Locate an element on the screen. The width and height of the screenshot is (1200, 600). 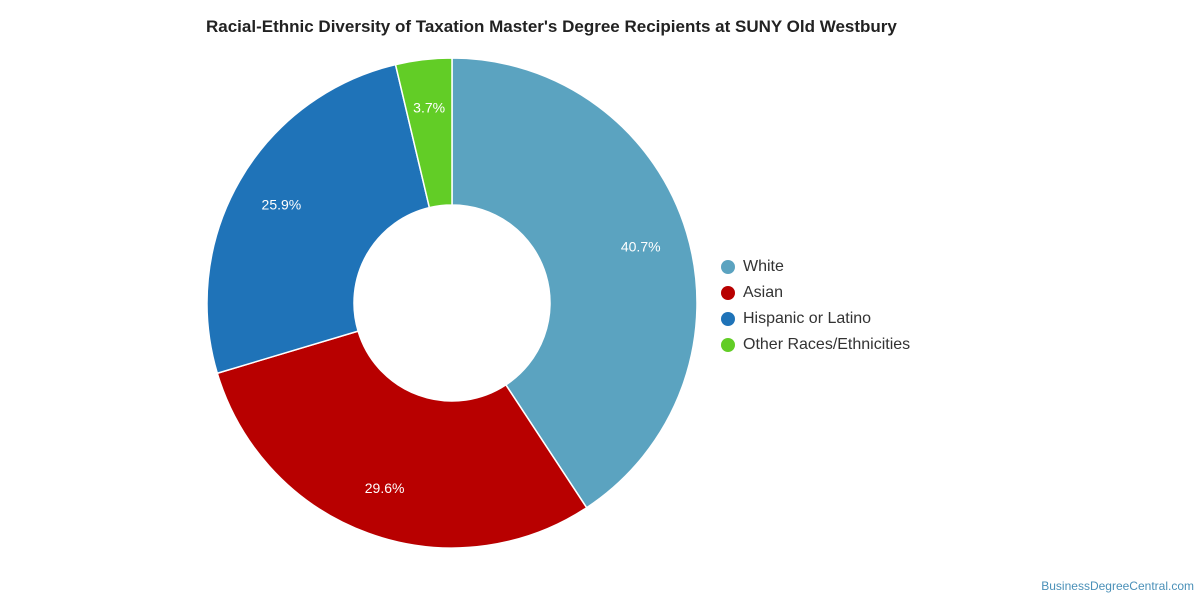
legend-label: Asian is located at coordinates (763, 292).